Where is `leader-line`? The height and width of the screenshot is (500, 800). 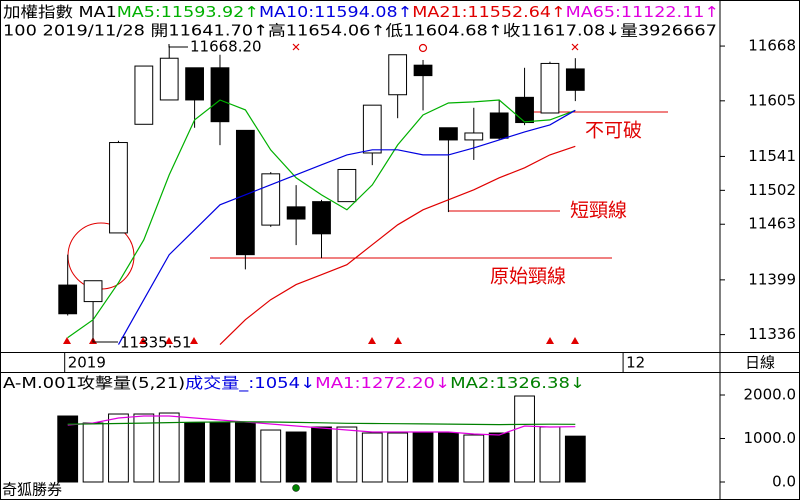
leader-line is located at coordinates (178, 46).